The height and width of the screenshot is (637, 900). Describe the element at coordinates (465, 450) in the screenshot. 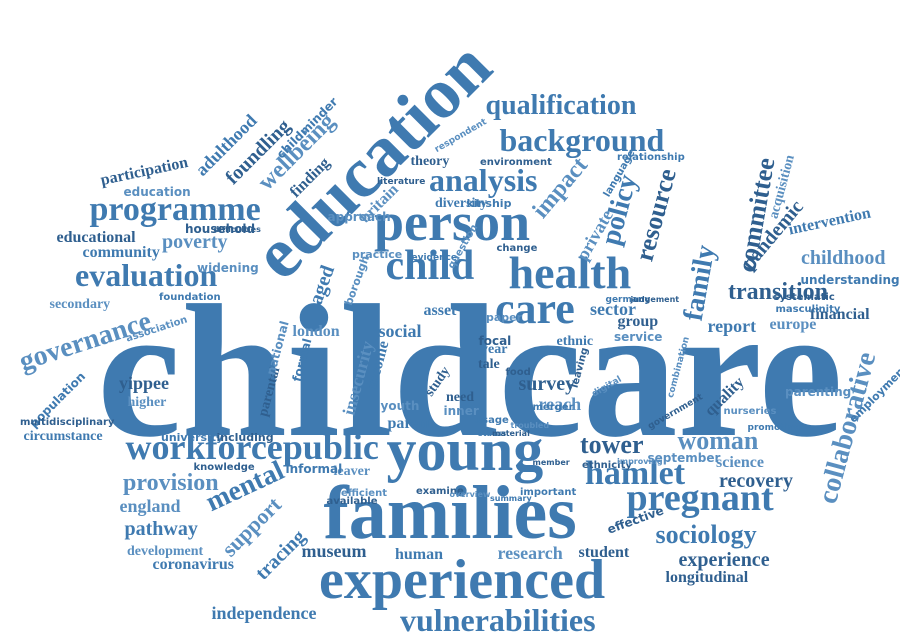

I see `word-young: young` at that location.